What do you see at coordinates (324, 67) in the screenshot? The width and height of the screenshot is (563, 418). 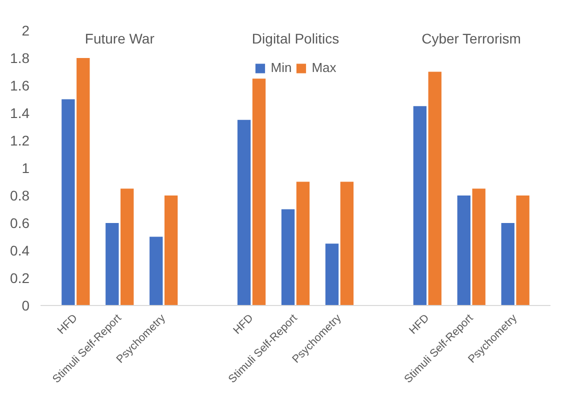 I see `legend-label: Max` at bounding box center [324, 67].